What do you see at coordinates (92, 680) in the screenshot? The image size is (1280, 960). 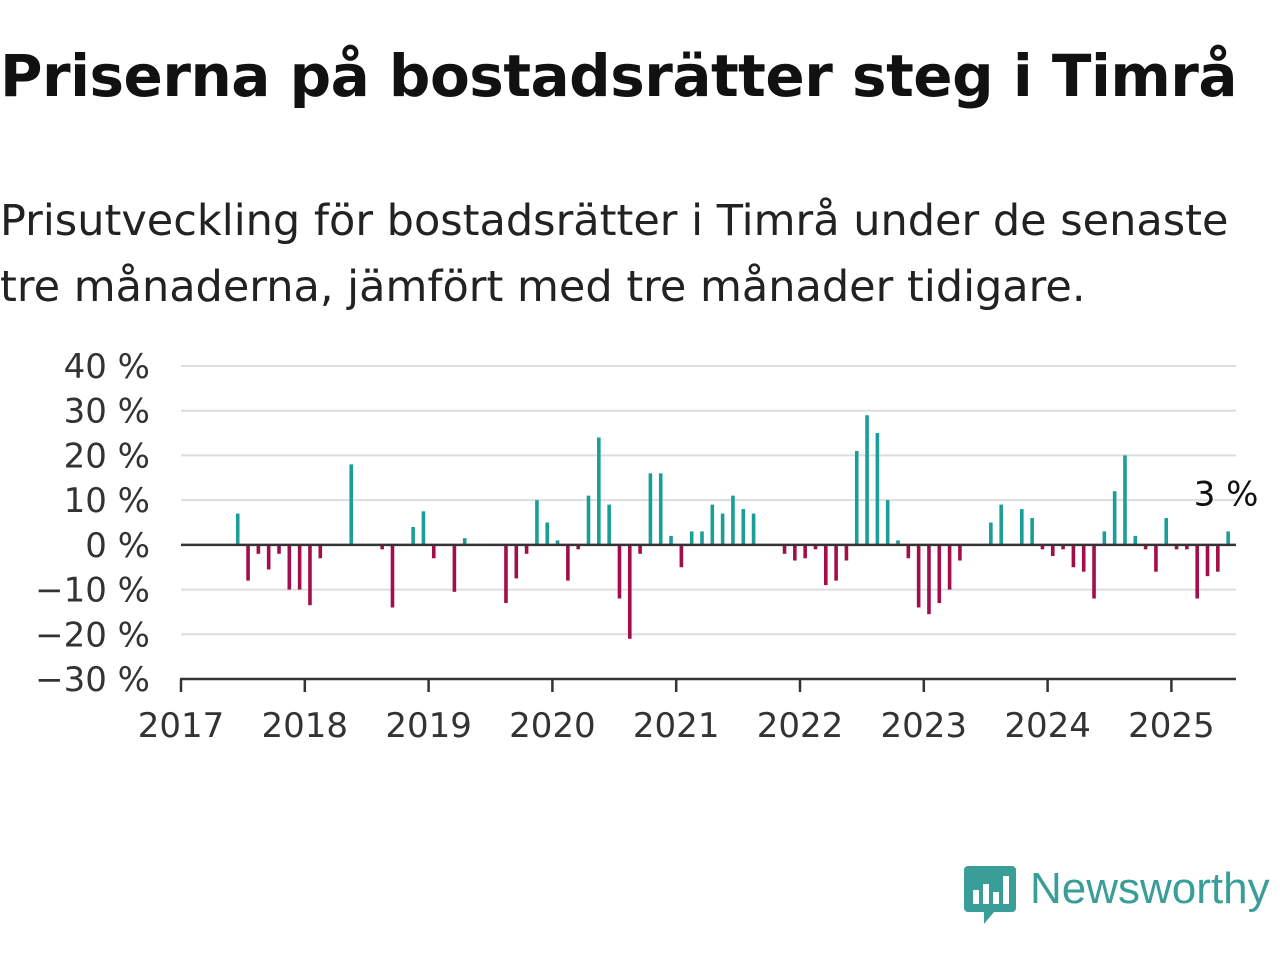 I see `y-tick-label: −30 %` at bounding box center [92, 680].